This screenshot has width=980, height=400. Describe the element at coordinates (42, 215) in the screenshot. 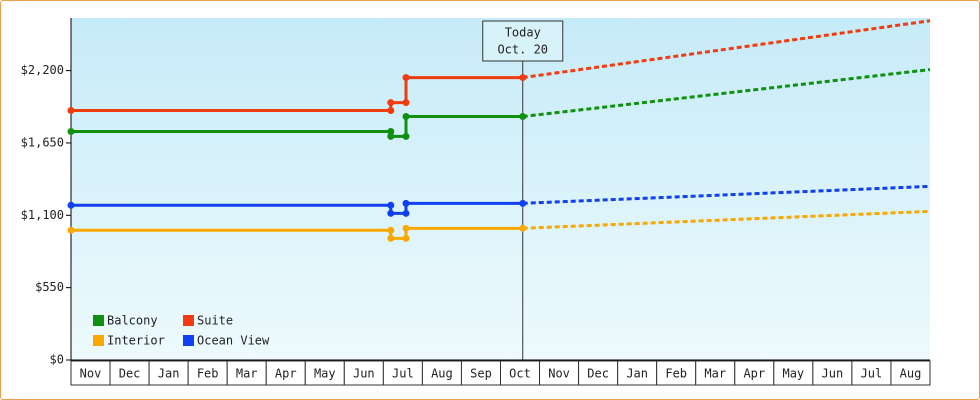

I see `y-tick-label: $1,100` at that location.